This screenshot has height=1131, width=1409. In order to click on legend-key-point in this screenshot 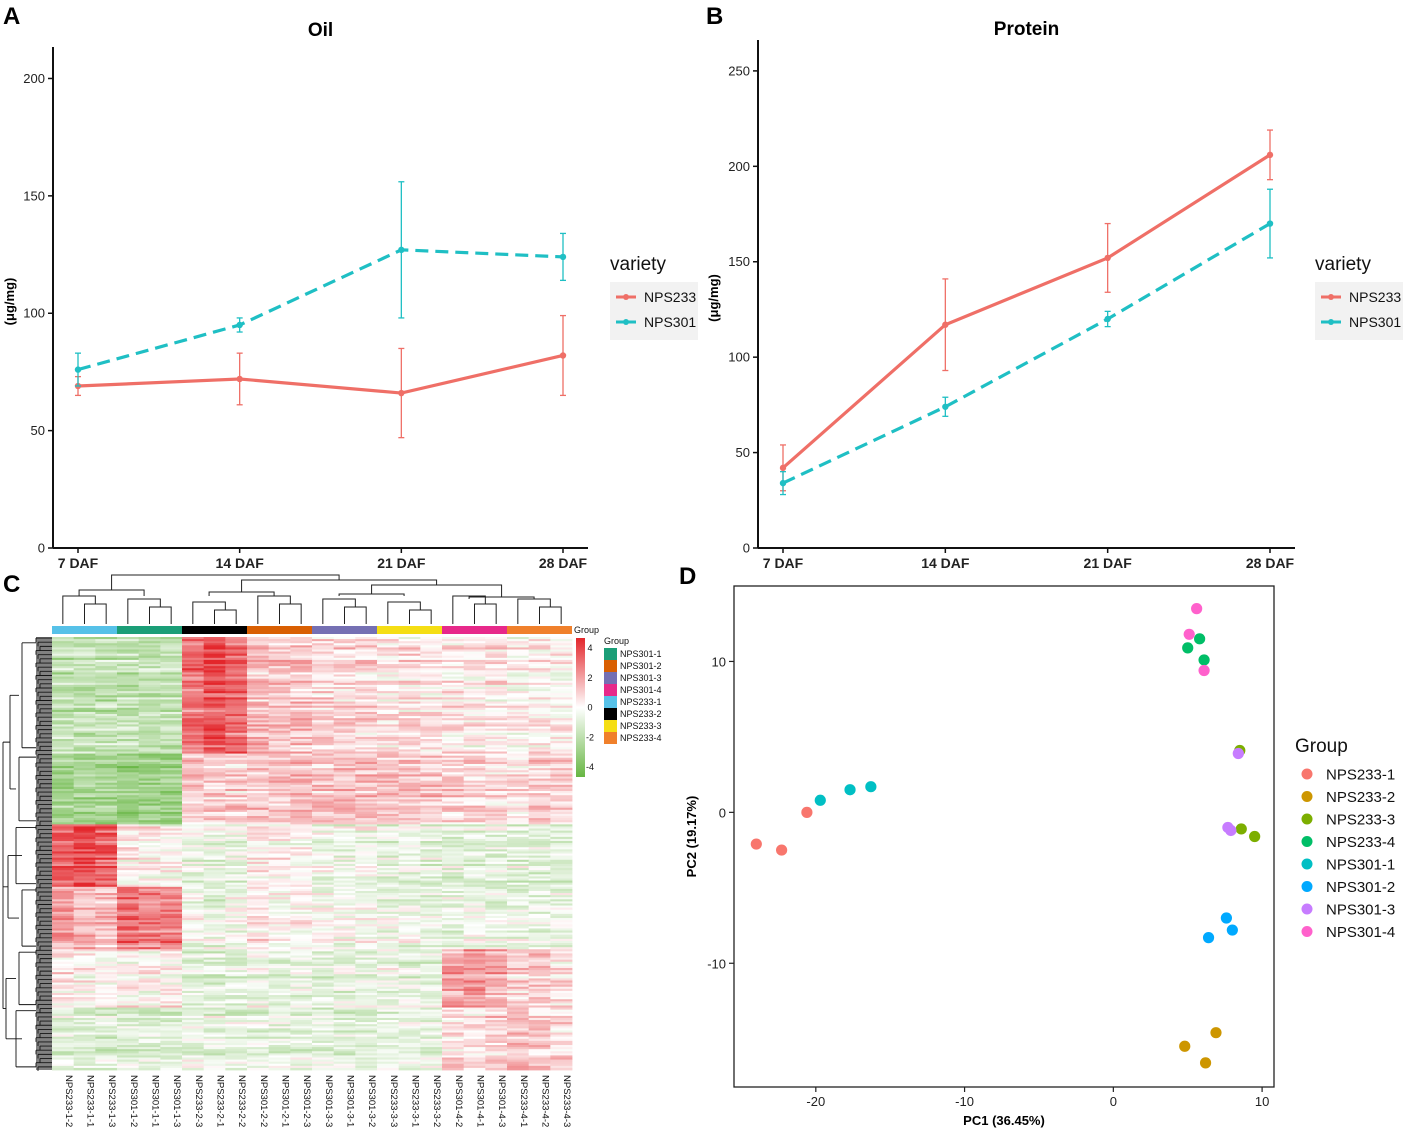, I will do `click(626, 297)`.